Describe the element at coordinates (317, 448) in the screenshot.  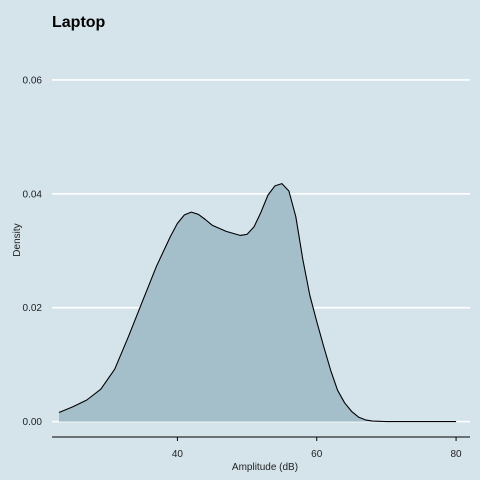
I see `x-axis-ticks: 40 60 80` at that location.